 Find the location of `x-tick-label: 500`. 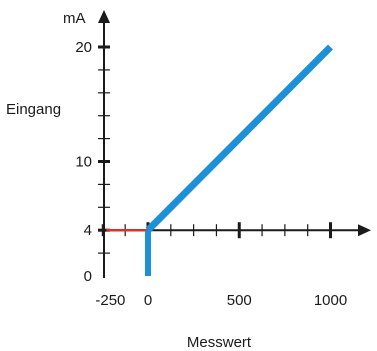

x-tick-label: 500 is located at coordinates (239, 300).